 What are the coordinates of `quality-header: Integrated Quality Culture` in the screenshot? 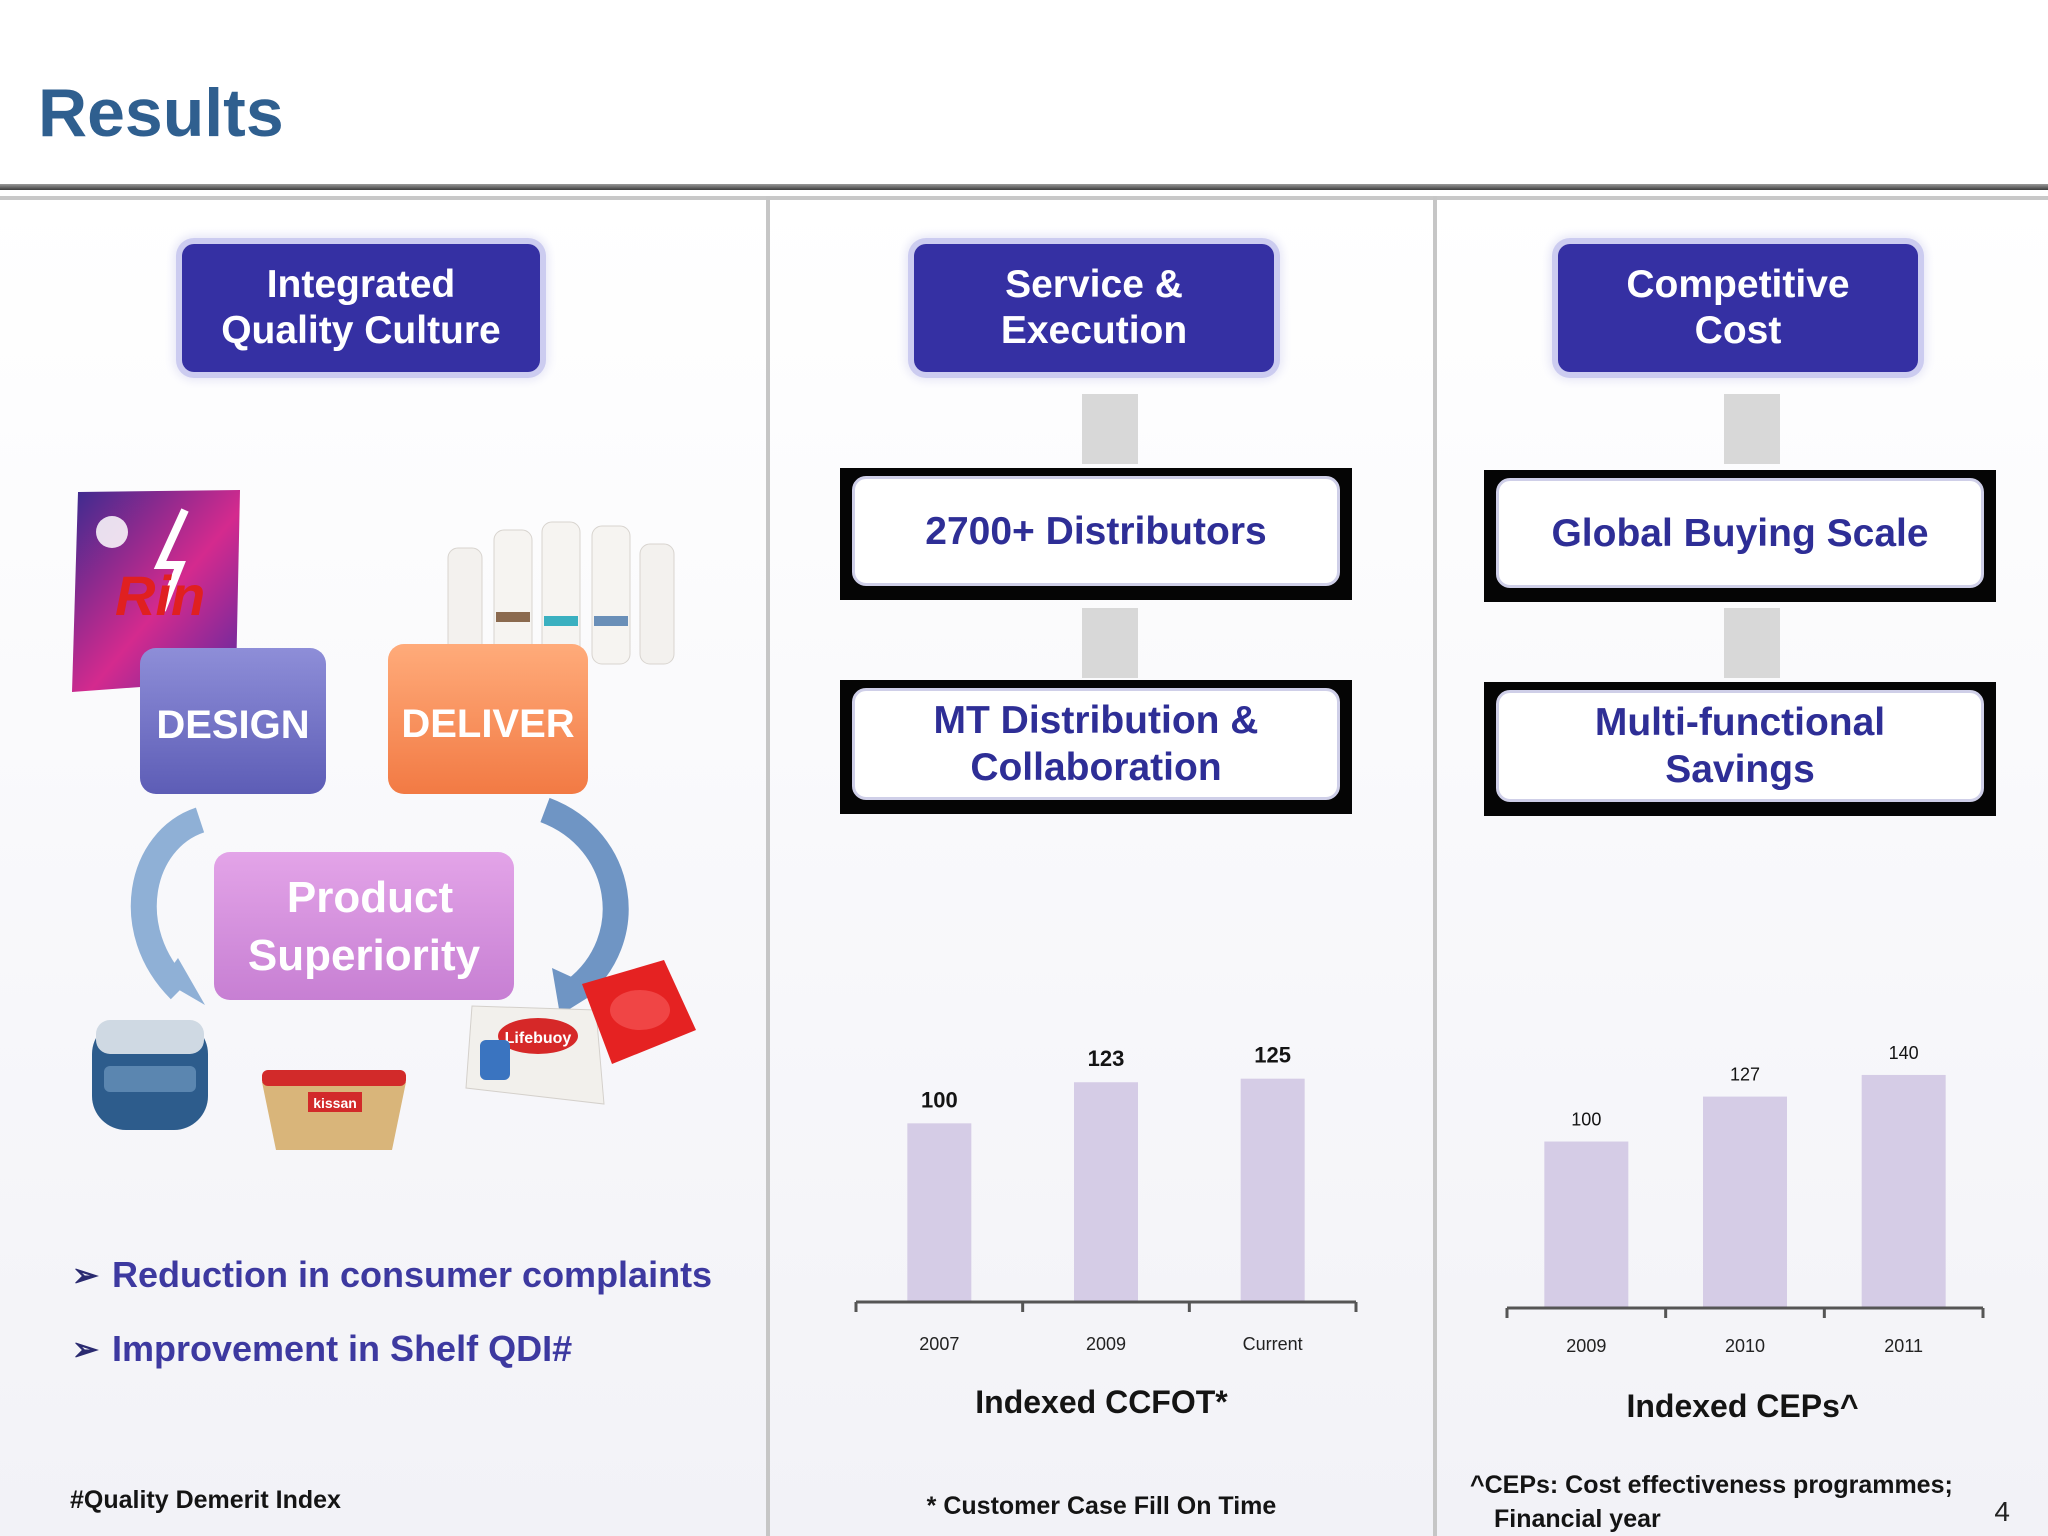 It's located at (361, 308).